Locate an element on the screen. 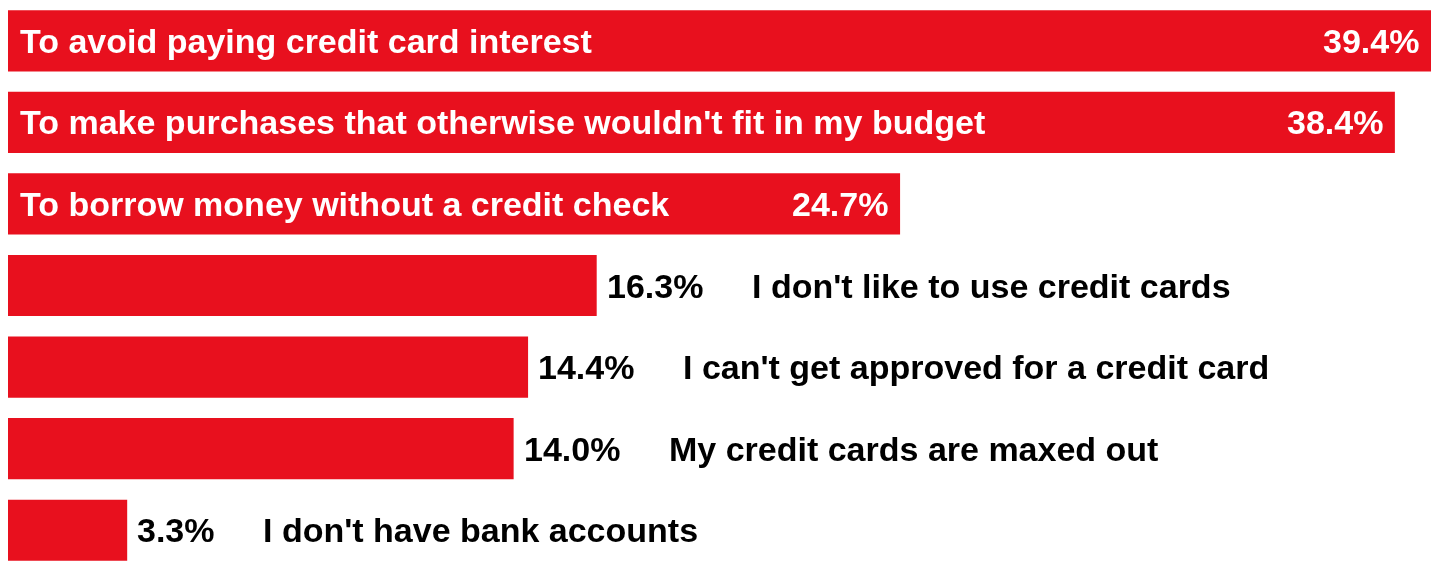 The image size is (1431, 571). data-label: 38.4% is located at coordinates (1335, 122).